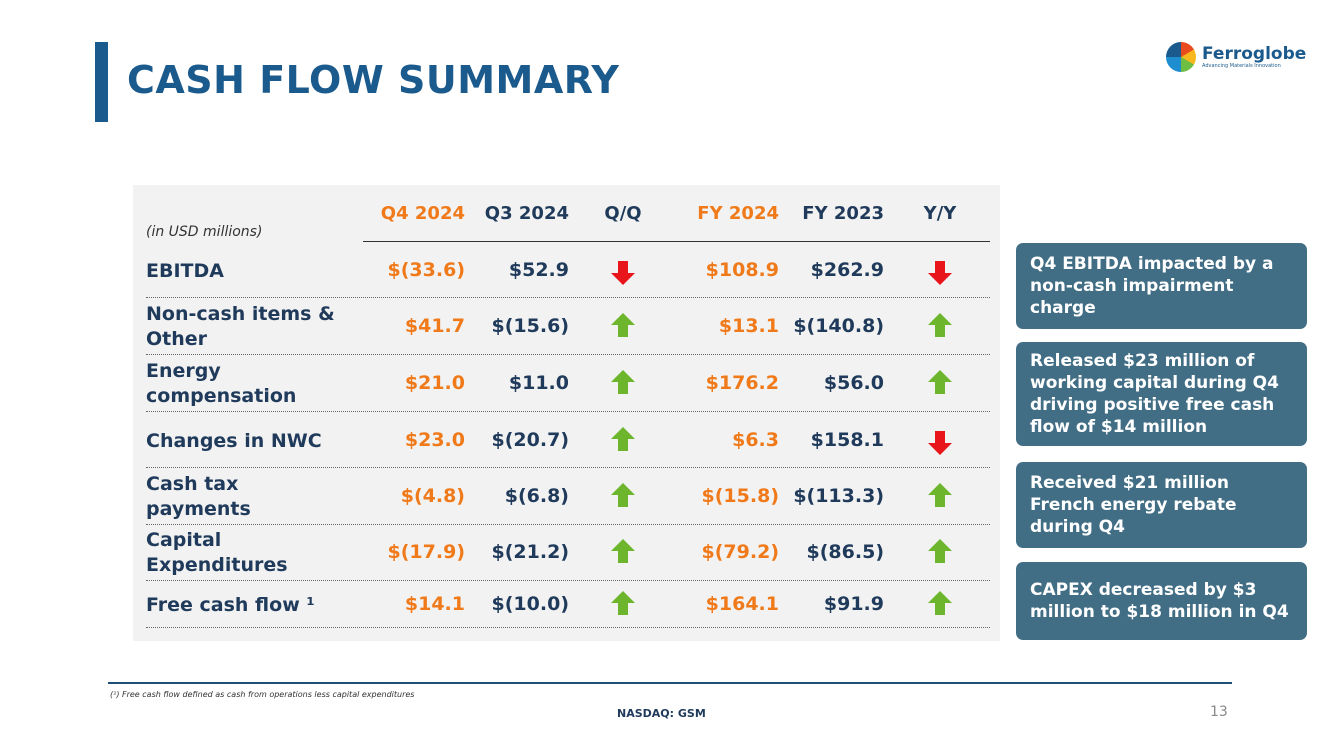  What do you see at coordinates (434, 604) in the screenshot?
I see `cell-q4-2024: $14.1` at bounding box center [434, 604].